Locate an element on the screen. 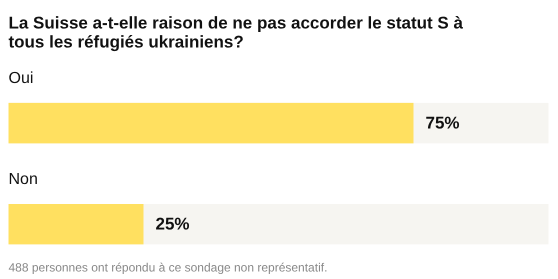 This screenshot has width=558, height=279. text: 488 personnes ont répondu à ce sondage non représentatif. is located at coordinates (168, 267).